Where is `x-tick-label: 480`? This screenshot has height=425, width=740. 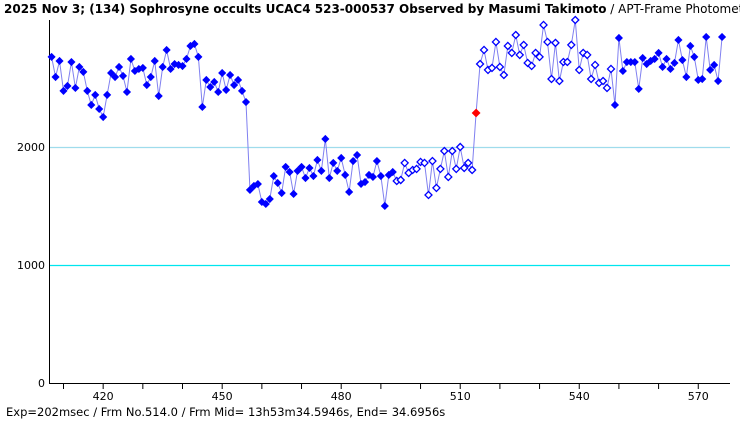 x-tick-label: 480 is located at coordinates (341, 396).